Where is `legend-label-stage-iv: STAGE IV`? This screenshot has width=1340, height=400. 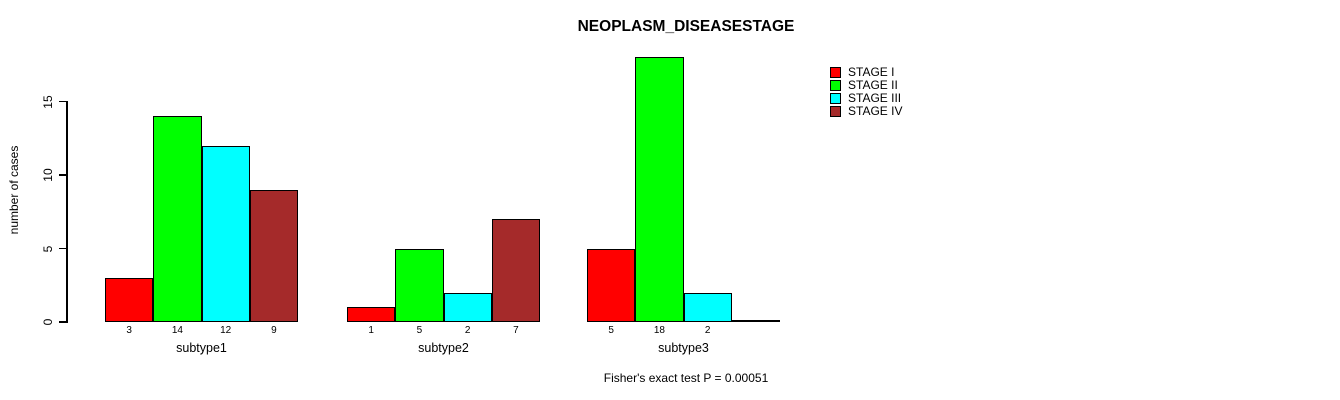 legend-label-stage-iv: STAGE IV is located at coordinates (875, 111).